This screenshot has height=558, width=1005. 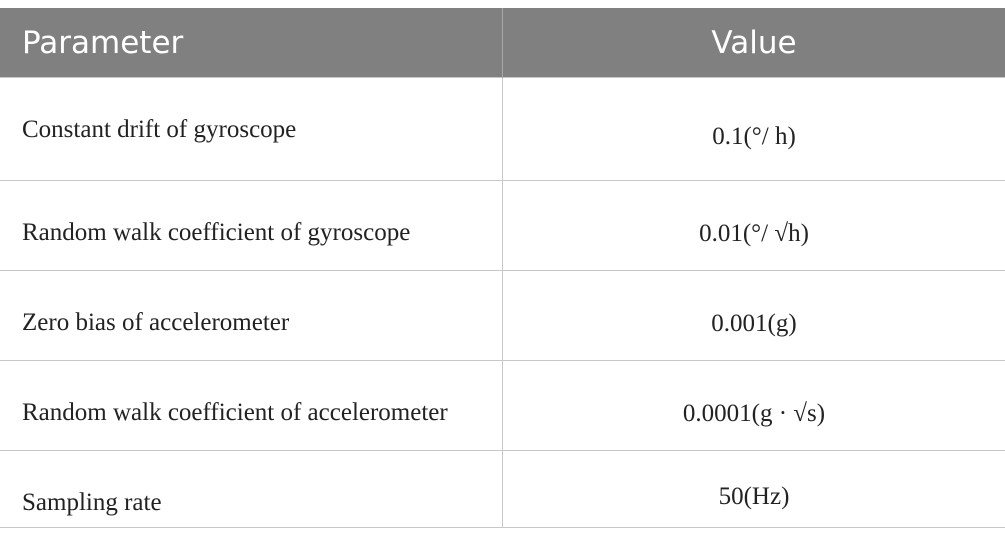 I want to click on value-cell: 0.0001(g · √s), so click(x=753, y=405).